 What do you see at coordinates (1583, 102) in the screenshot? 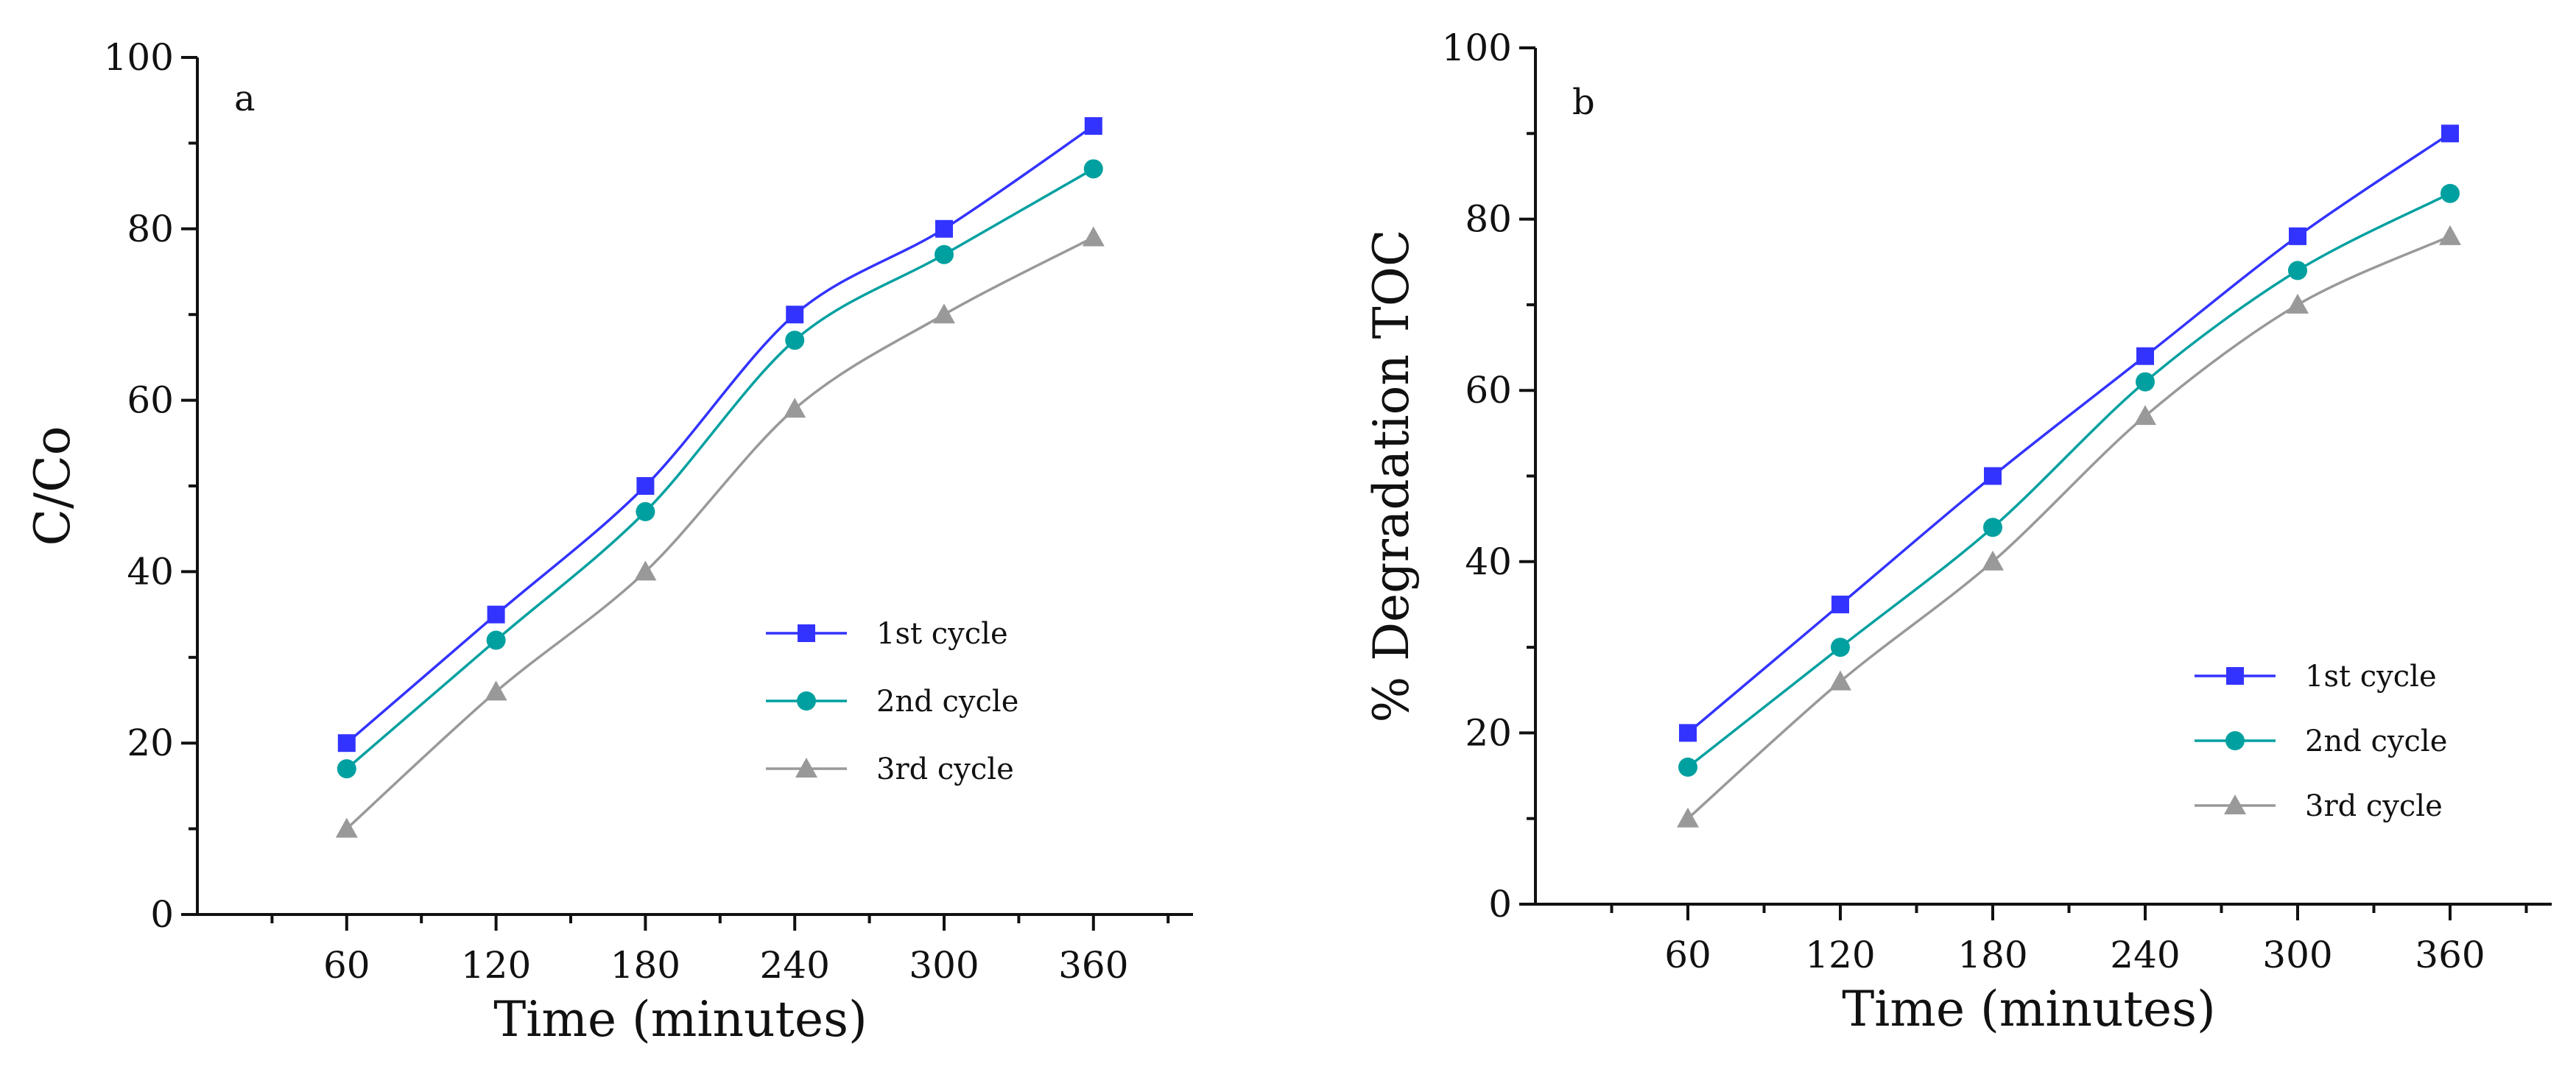
I see `panel-label: b` at bounding box center [1583, 102].